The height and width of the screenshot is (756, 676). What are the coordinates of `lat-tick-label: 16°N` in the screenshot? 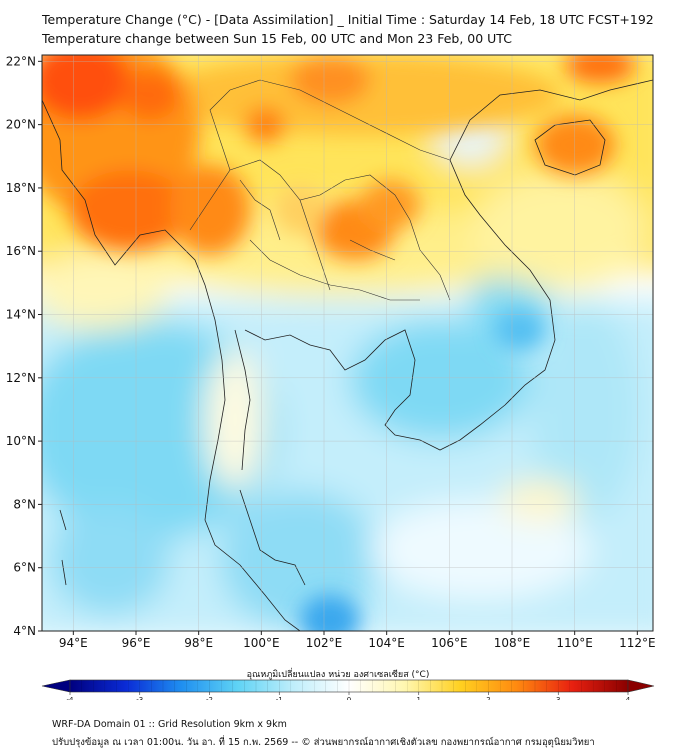 It's located at (21, 251).